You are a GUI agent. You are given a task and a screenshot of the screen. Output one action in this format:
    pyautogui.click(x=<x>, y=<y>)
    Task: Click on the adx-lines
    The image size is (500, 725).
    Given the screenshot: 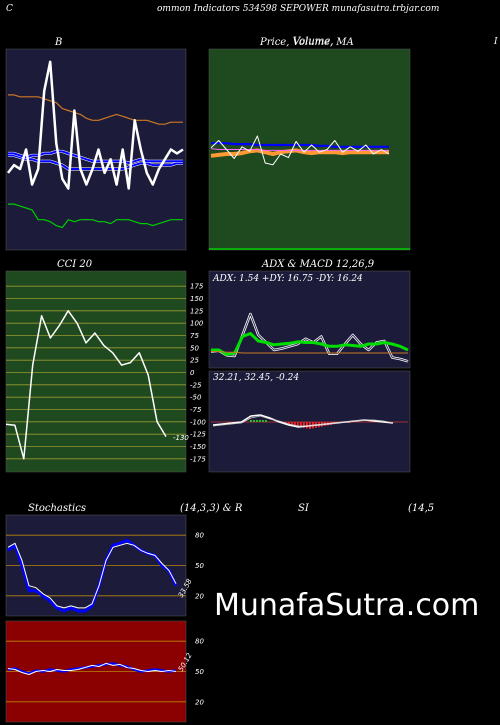 What is the action you would take?
    pyautogui.click(x=309, y=337)
    